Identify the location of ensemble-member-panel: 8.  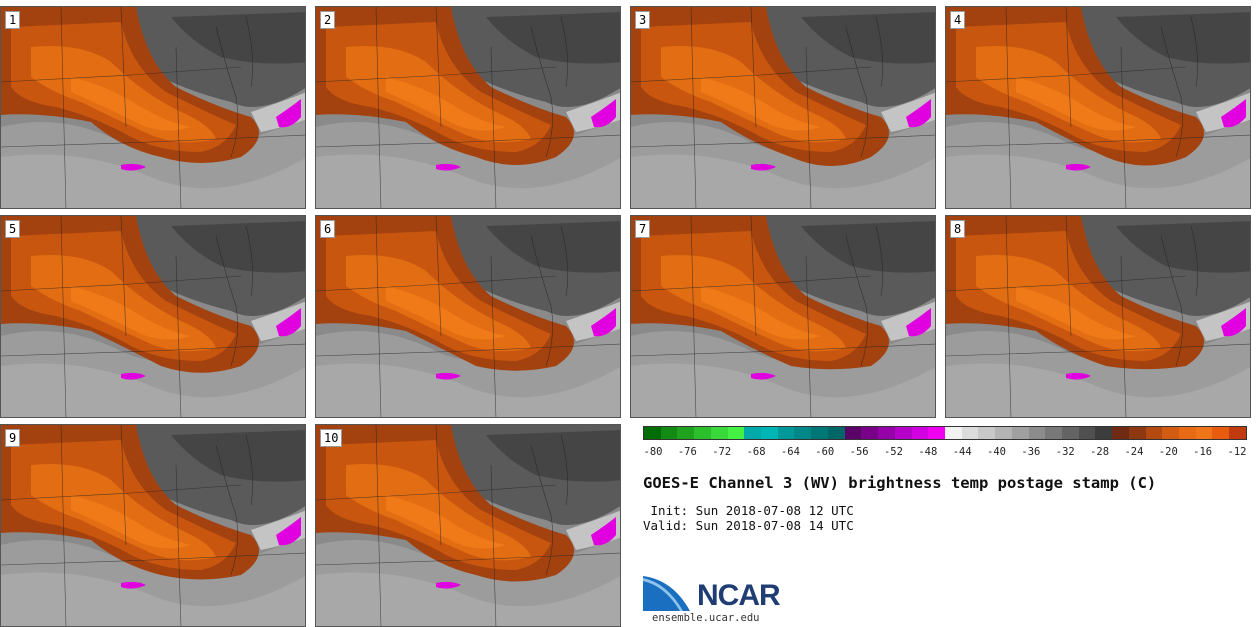
(1098, 316).